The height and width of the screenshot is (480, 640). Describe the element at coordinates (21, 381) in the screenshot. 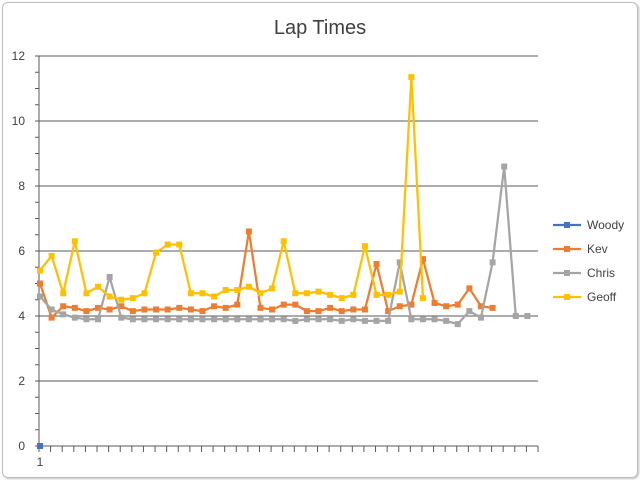

I see `y-tick-label: 2` at that location.